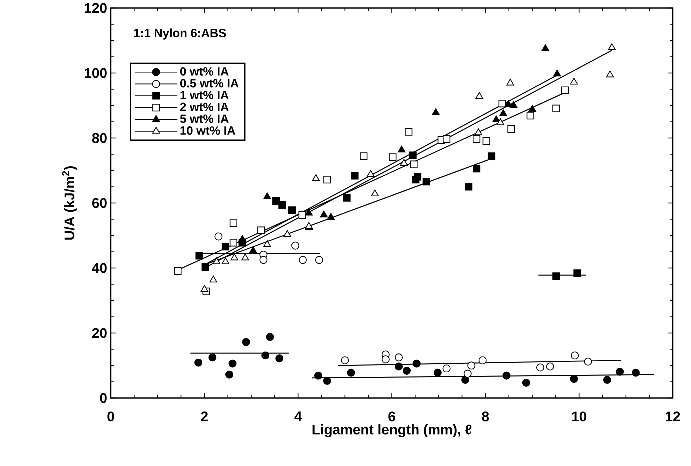 The image size is (691, 466). What do you see at coordinates (298, 417) in the screenshot?
I see `x-tick-label: 4` at bounding box center [298, 417].